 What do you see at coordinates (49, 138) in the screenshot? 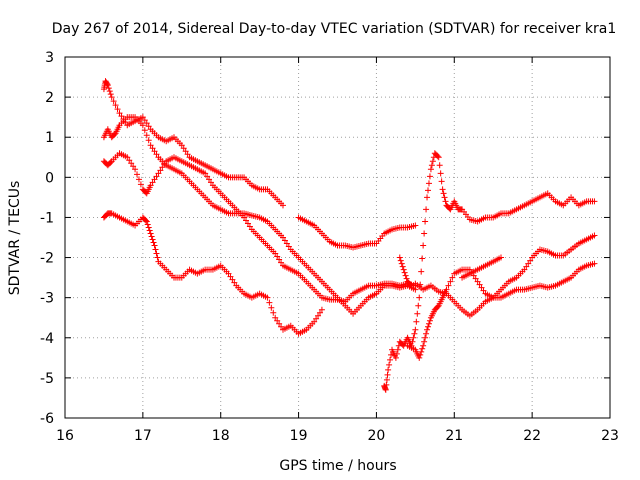
I see `y-tick-label: 1` at bounding box center [49, 138].